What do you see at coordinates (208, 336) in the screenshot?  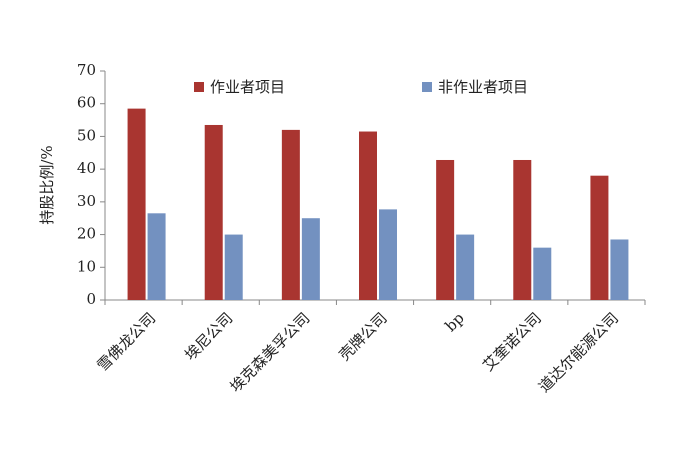 I see `x-tick-label: 埃尼公司` at bounding box center [208, 336].